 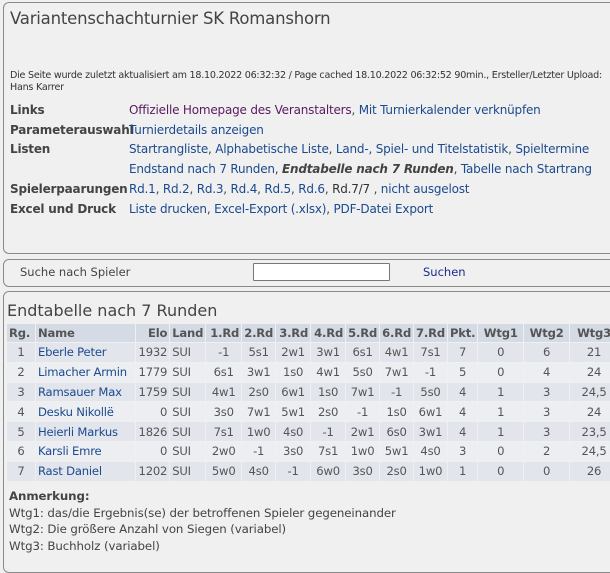 I want to click on round-link: Rd.5, so click(x=277, y=189).